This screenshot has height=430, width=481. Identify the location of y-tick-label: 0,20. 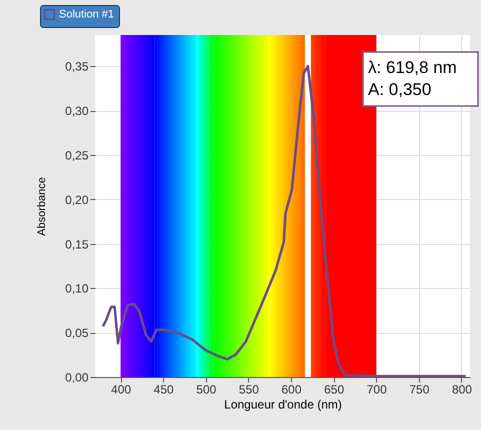
(77, 199).